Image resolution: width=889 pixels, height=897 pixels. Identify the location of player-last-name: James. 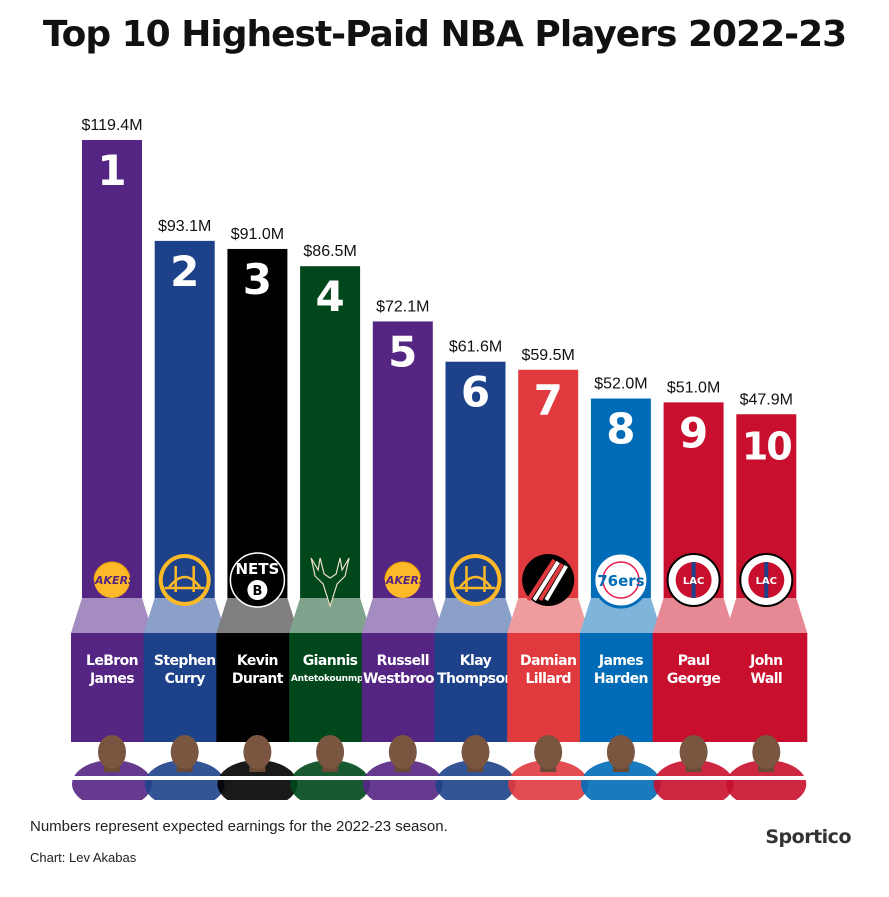
(111, 679).